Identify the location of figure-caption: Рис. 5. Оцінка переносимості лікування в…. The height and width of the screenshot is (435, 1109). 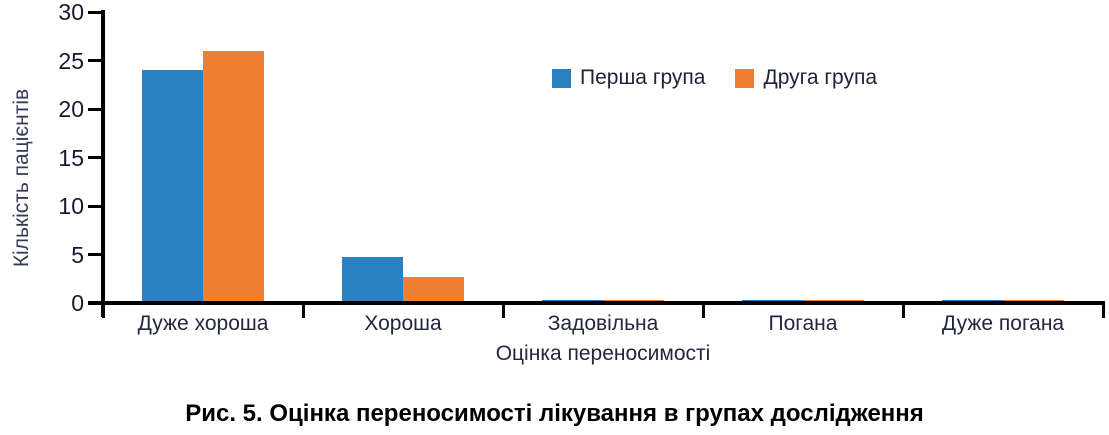
(554, 413).